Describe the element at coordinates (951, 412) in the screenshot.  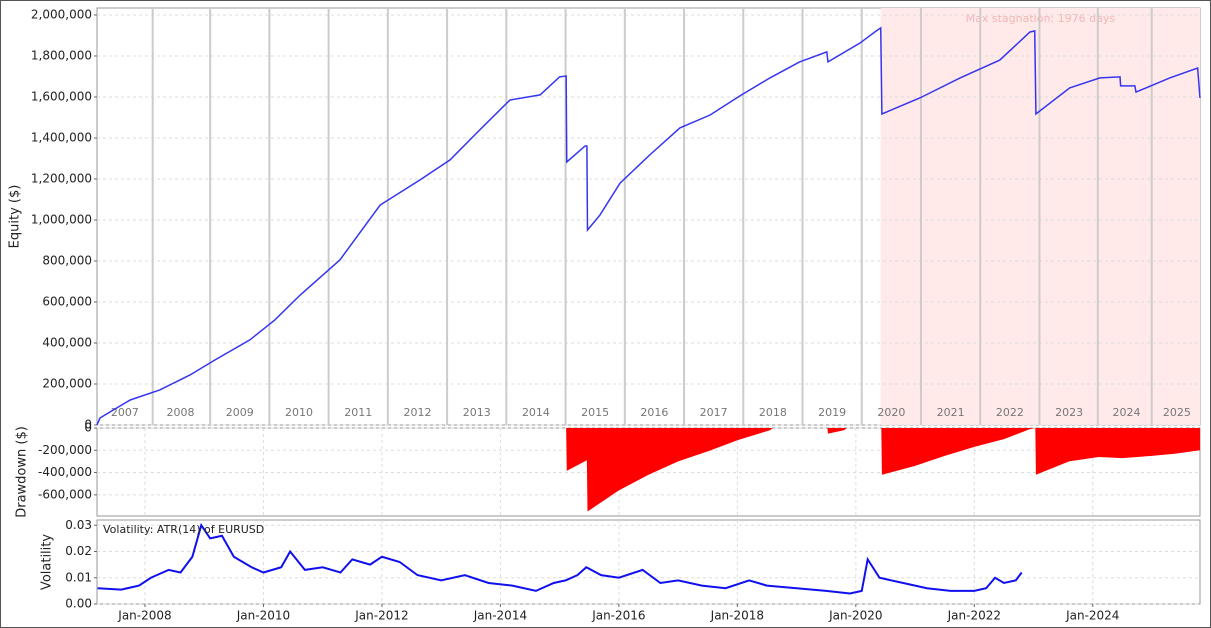
I see `year-label: 2021` at that location.